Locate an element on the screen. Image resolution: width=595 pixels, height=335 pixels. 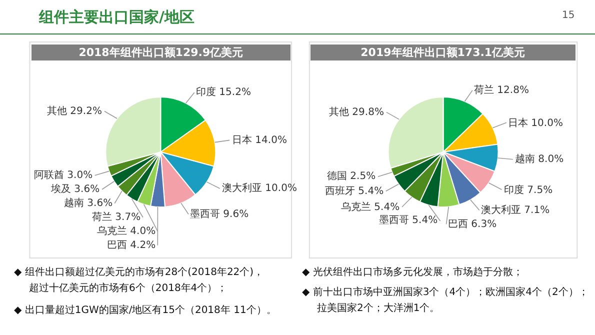
chart-title: 2018年组件出口额129.9亿美元 is located at coordinates (161, 52).